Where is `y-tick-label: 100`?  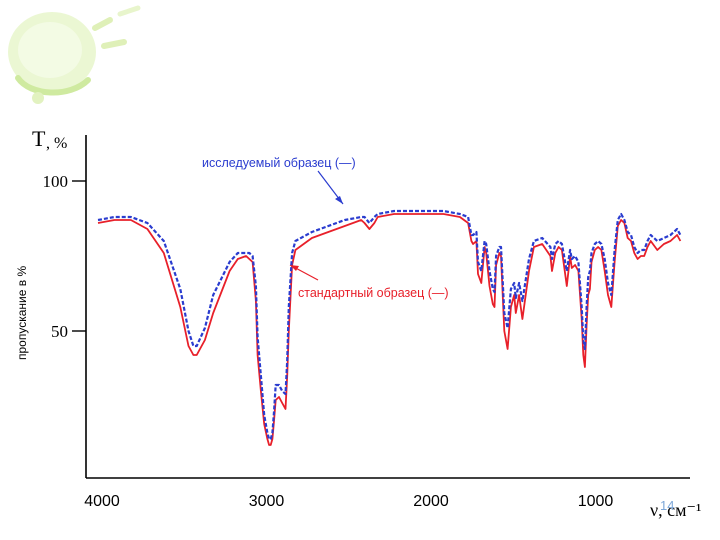
y-tick-label: 100 is located at coordinates (56, 181).